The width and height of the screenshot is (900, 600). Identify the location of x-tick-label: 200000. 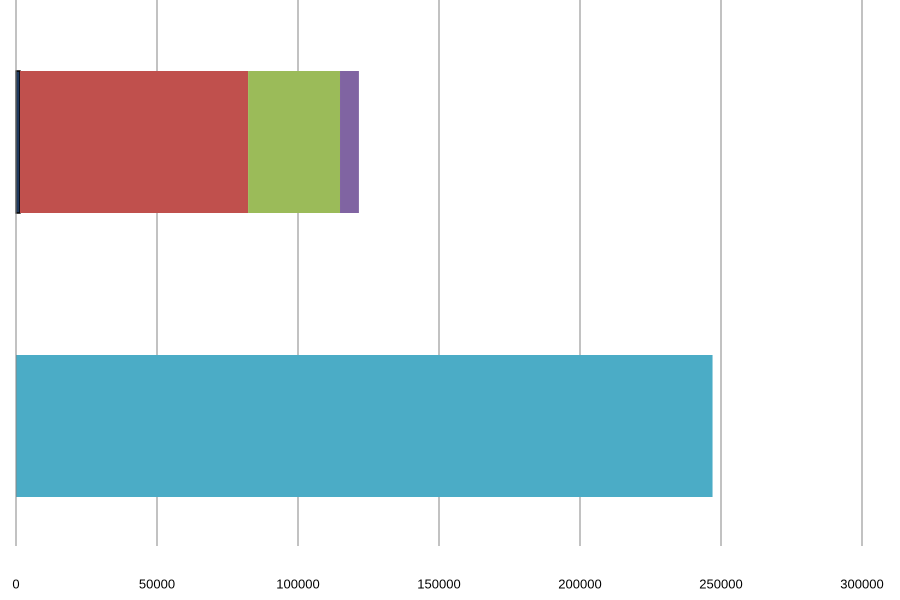
(579, 583).